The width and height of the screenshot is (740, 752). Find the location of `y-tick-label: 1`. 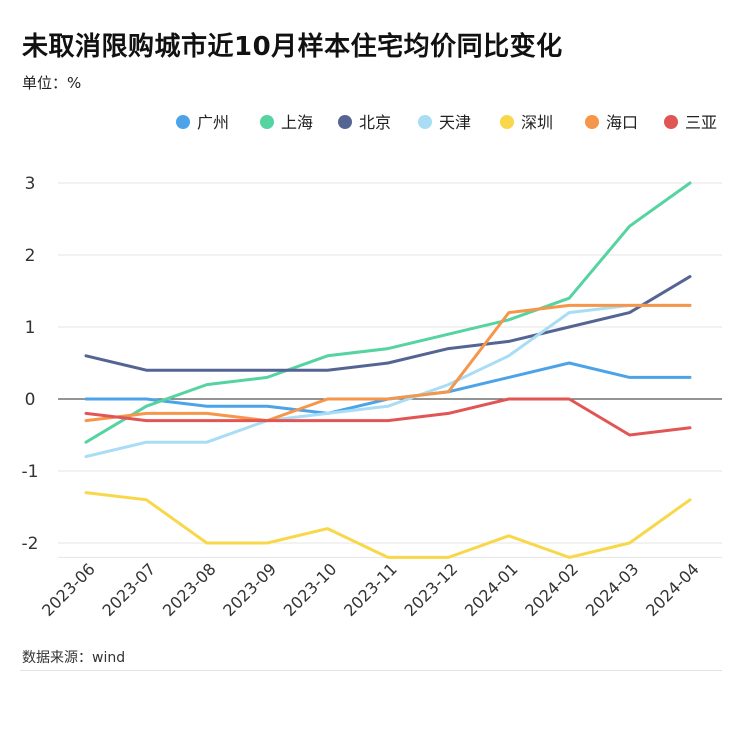

y-tick-label: 1 is located at coordinates (30, 328).